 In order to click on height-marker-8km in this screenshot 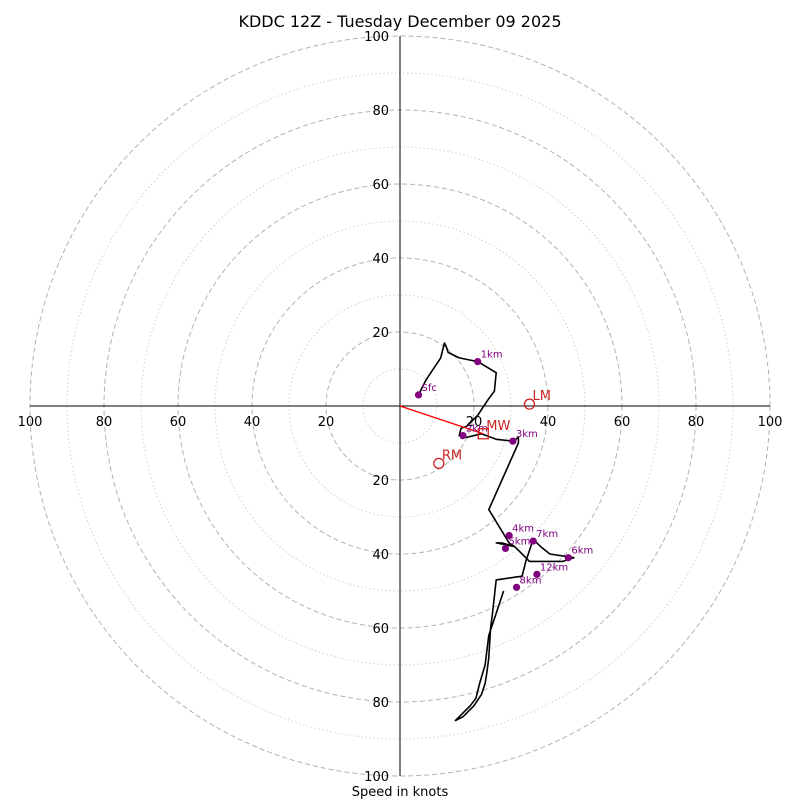, I will do `click(516, 587)`.